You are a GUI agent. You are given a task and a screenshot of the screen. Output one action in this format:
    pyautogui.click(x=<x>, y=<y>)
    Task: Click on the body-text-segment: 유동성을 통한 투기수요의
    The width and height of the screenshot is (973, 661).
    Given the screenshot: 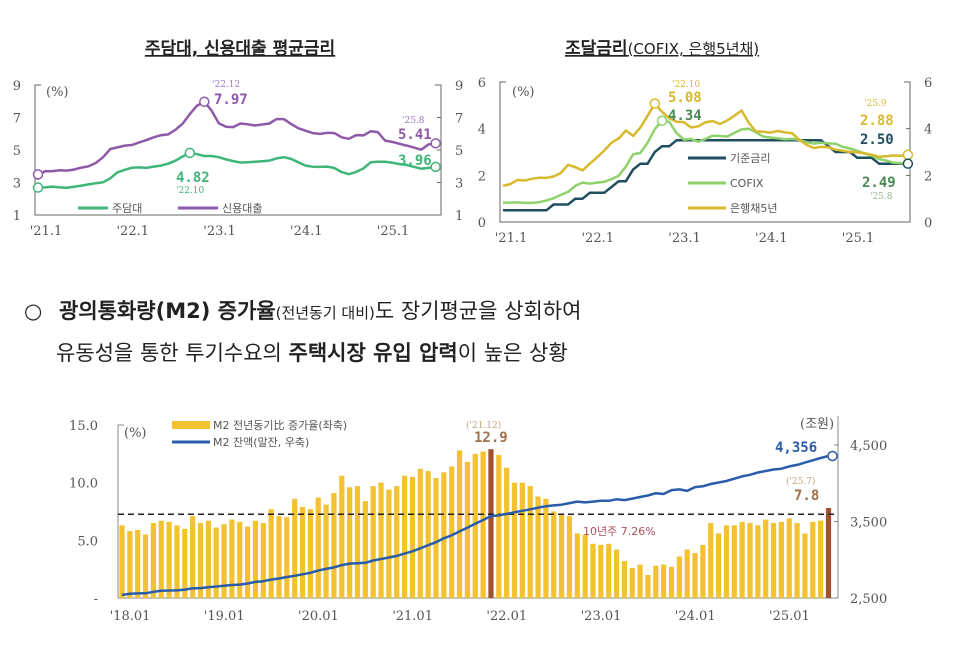 What is the action you would take?
    pyautogui.click(x=172, y=353)
    